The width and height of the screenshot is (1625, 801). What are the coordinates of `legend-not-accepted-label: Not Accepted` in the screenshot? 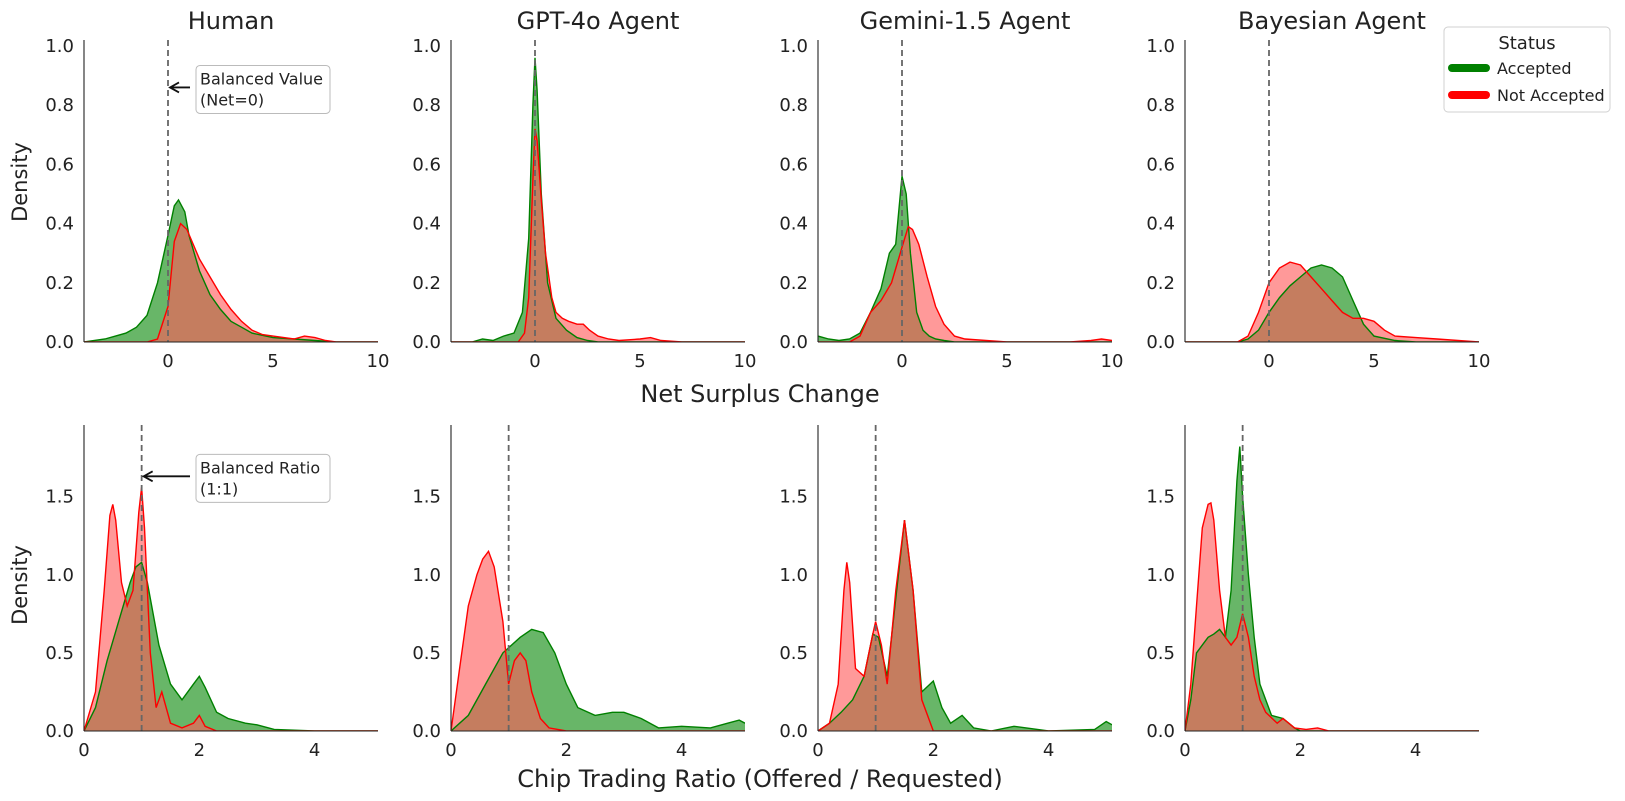 It's located at (1551, 95).